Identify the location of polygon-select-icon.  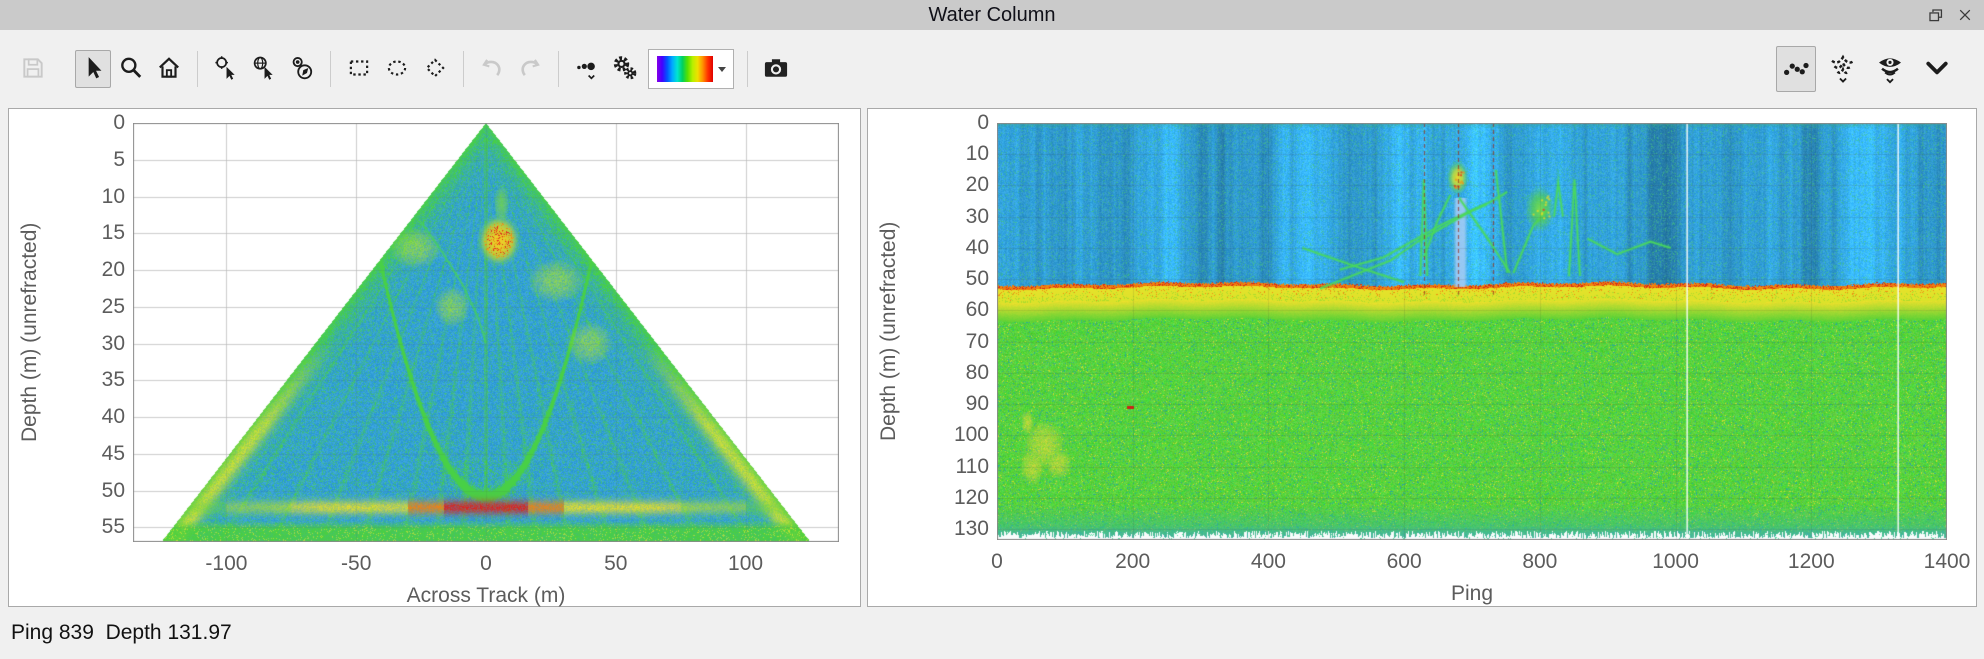
(435, 69).